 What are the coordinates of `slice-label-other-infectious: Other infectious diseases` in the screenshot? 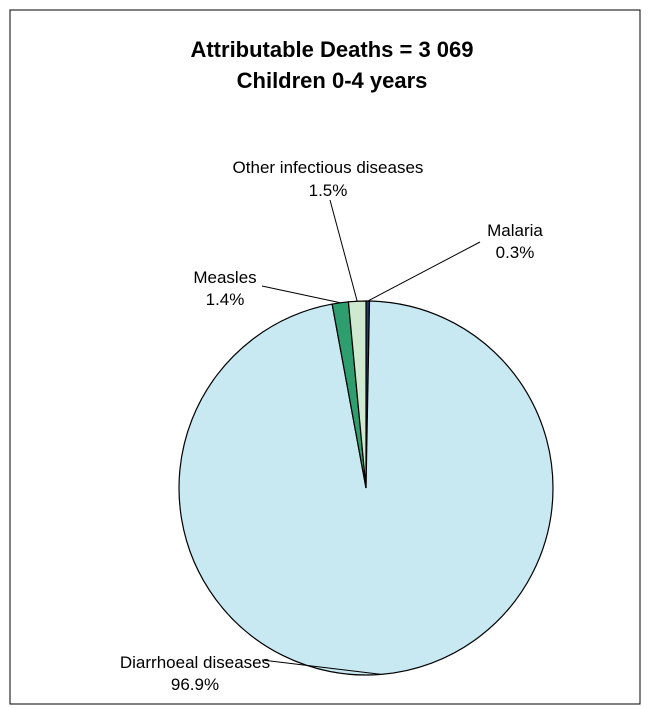 It's located at (328, 167).